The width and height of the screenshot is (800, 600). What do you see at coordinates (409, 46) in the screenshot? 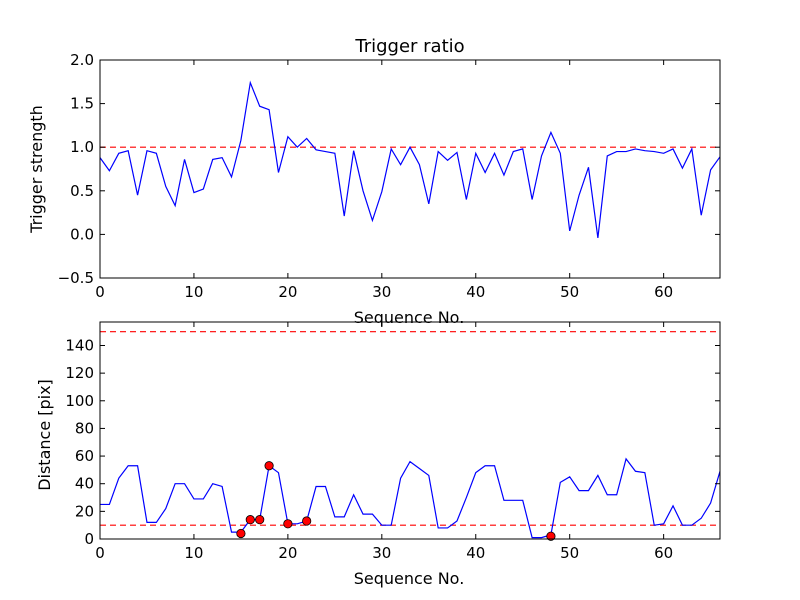
I see `chart-title: Trigger ratio` at bounding box center [409, 46].